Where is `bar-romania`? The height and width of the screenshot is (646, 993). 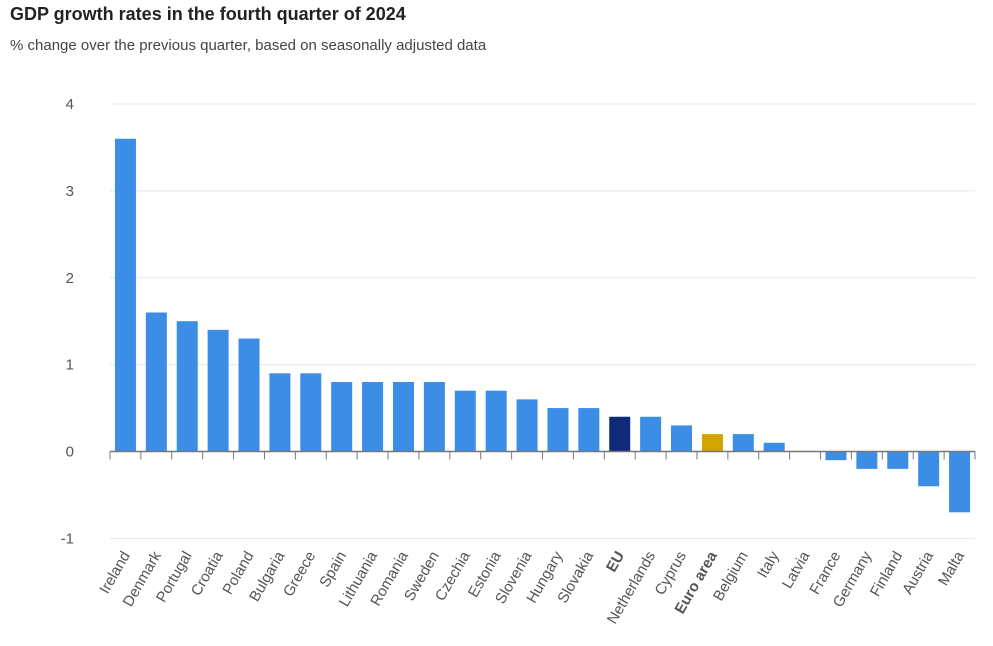 bar-romania is located at coordinates (403, 417).